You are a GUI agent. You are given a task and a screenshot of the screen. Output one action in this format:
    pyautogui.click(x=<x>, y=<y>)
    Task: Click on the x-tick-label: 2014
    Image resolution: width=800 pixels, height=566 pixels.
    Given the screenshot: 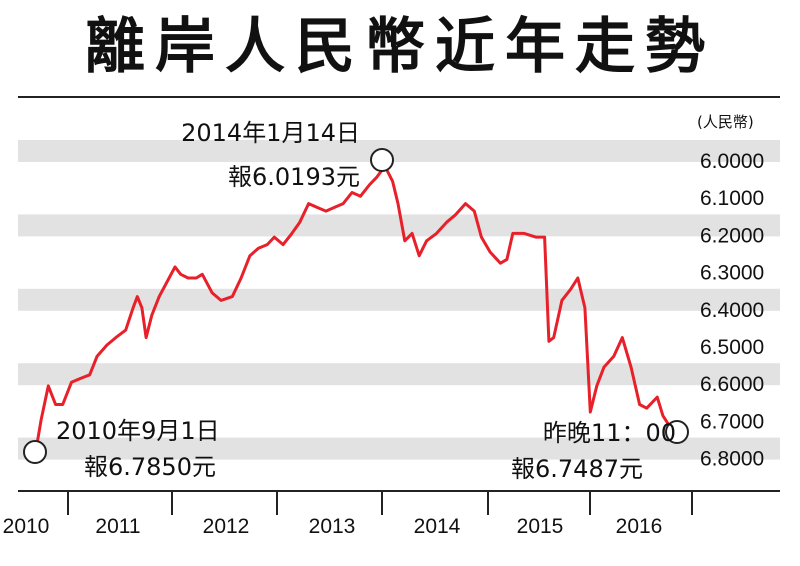 What is the action you would take?
    pyautogui.click(x=437, y=526)
    